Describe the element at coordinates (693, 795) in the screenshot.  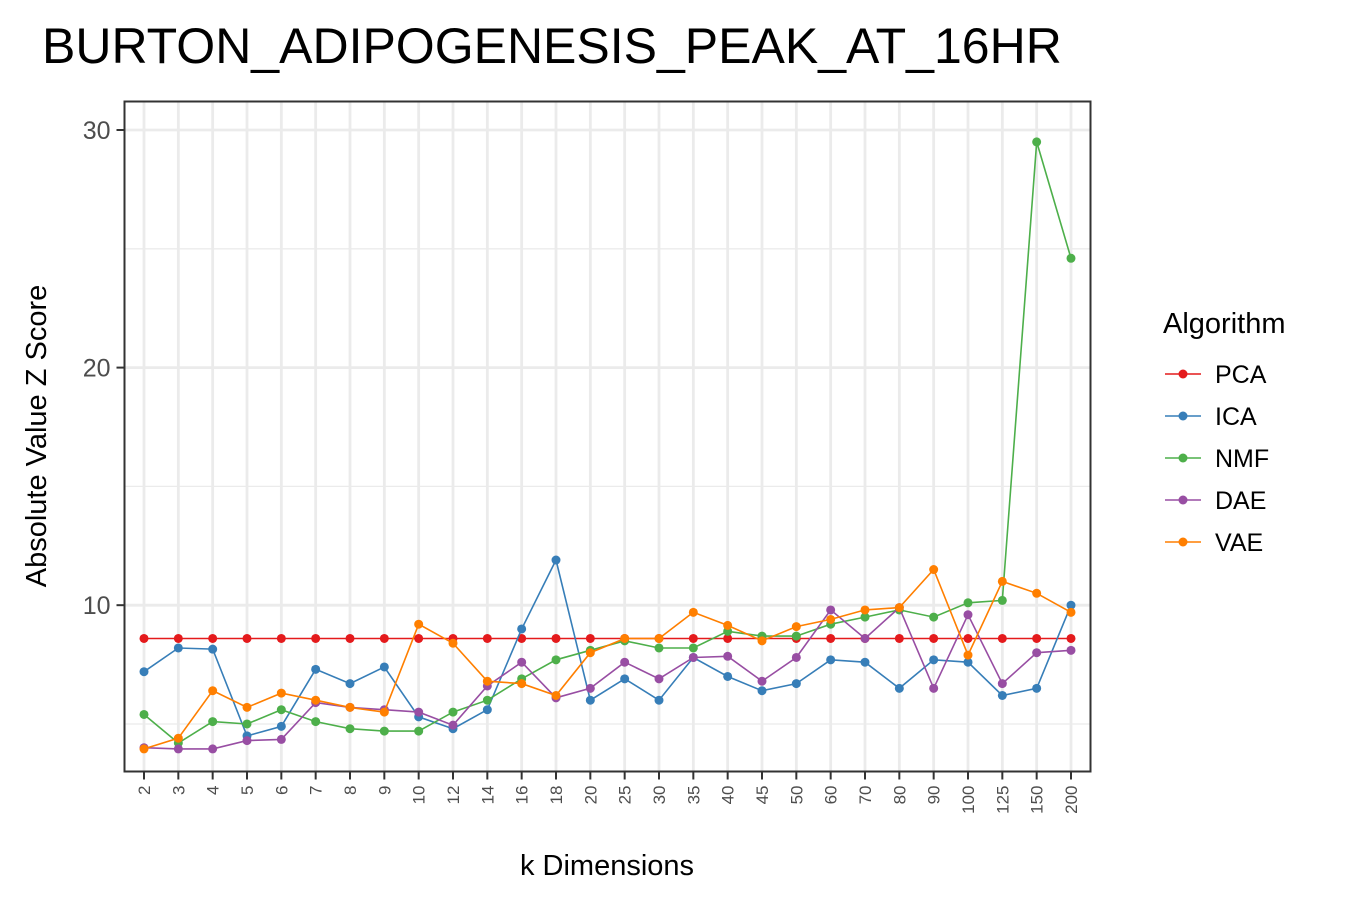
I see `x-tick-label: 35` at that location.